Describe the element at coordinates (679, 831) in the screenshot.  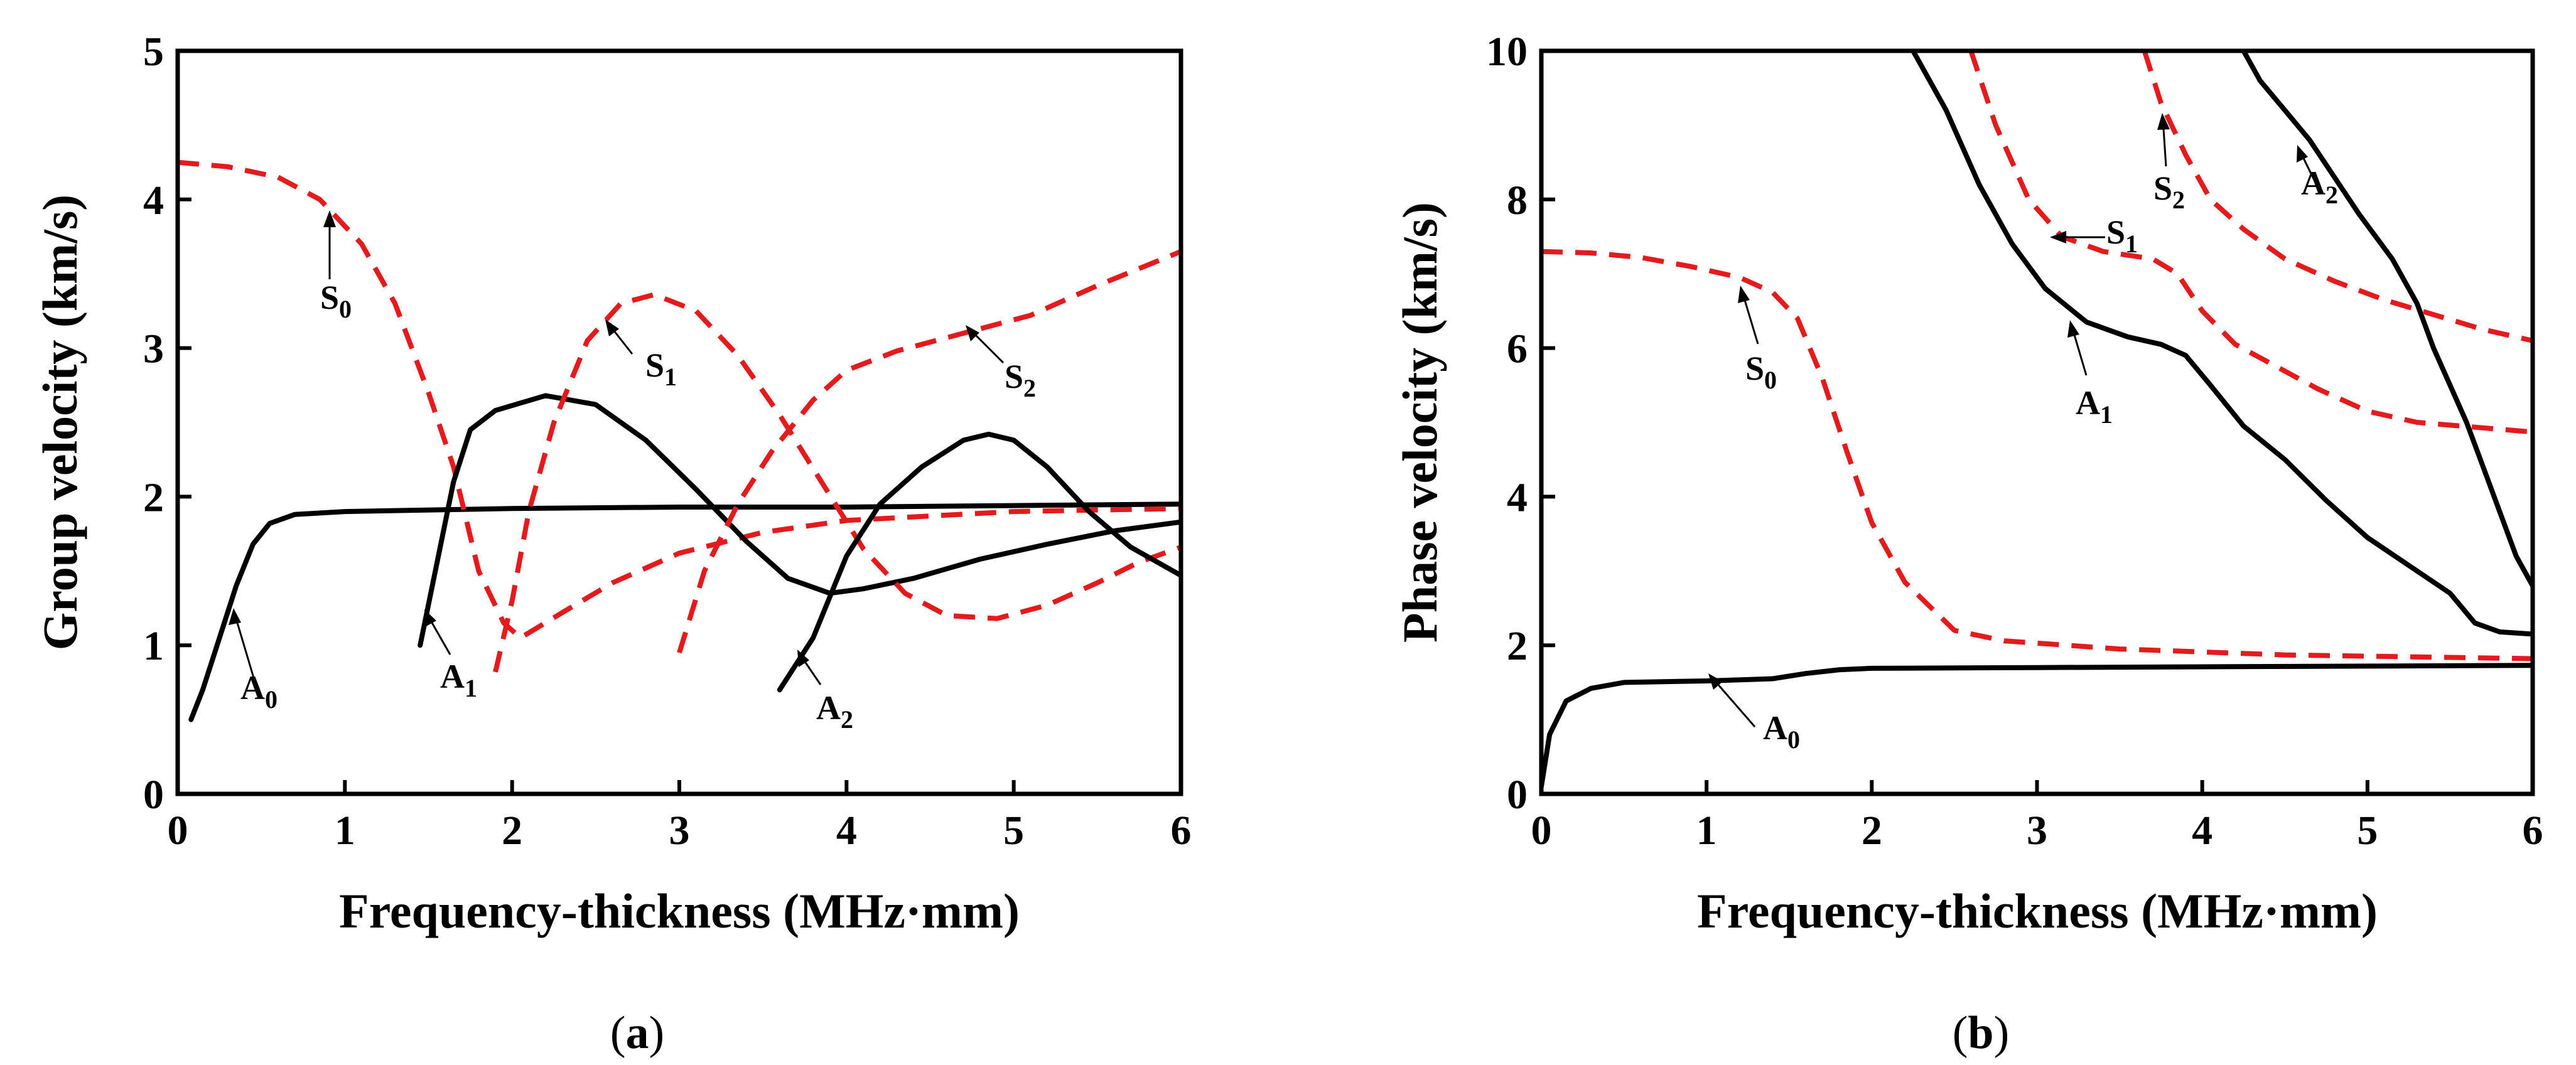
I see `panel-a-xtick-label: 3` at that location.